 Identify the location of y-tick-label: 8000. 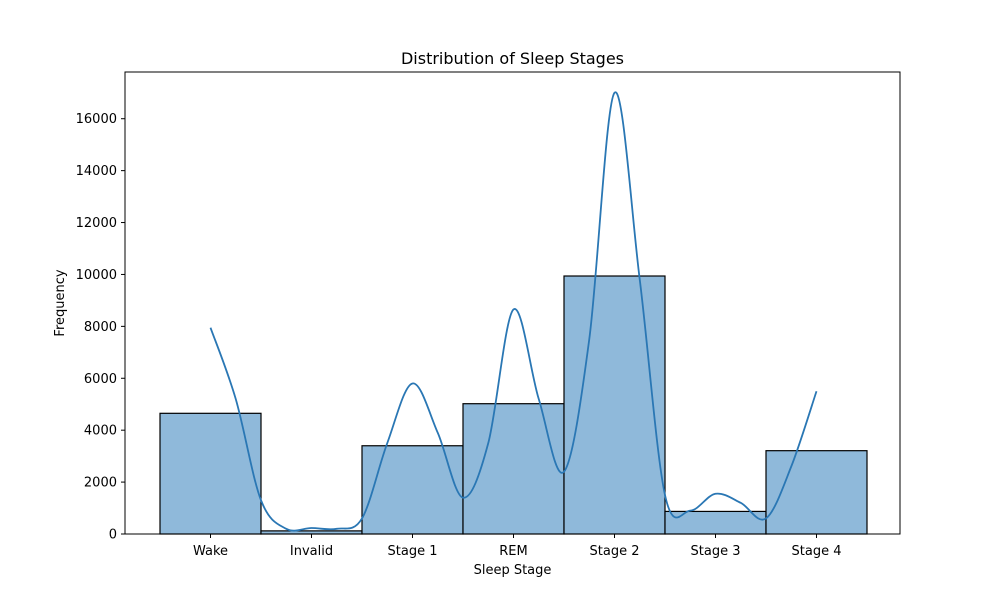
(100, 327).